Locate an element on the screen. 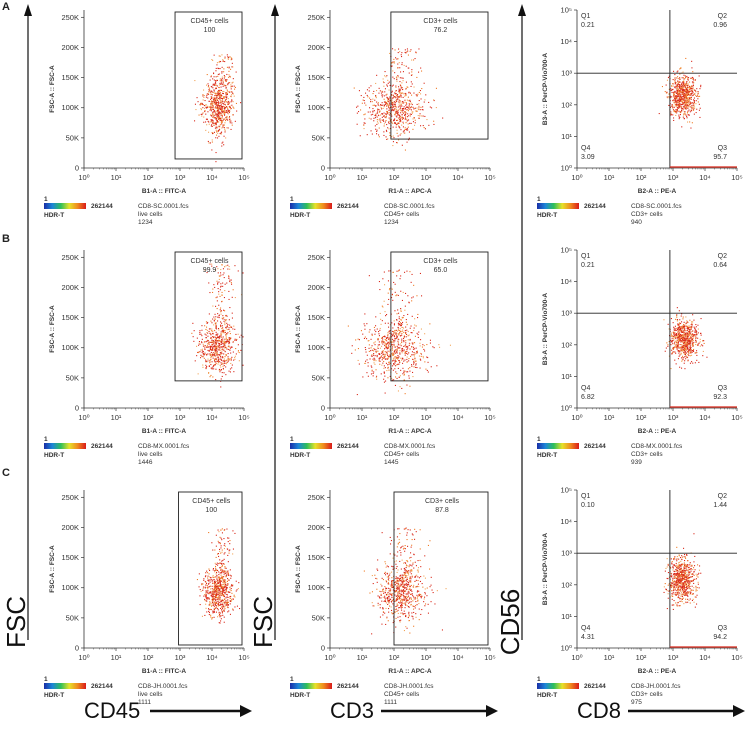 The height and width of the screenshot is (735, 753). sample-info-line: CD45+ cells is located at coordinates (402, 454).